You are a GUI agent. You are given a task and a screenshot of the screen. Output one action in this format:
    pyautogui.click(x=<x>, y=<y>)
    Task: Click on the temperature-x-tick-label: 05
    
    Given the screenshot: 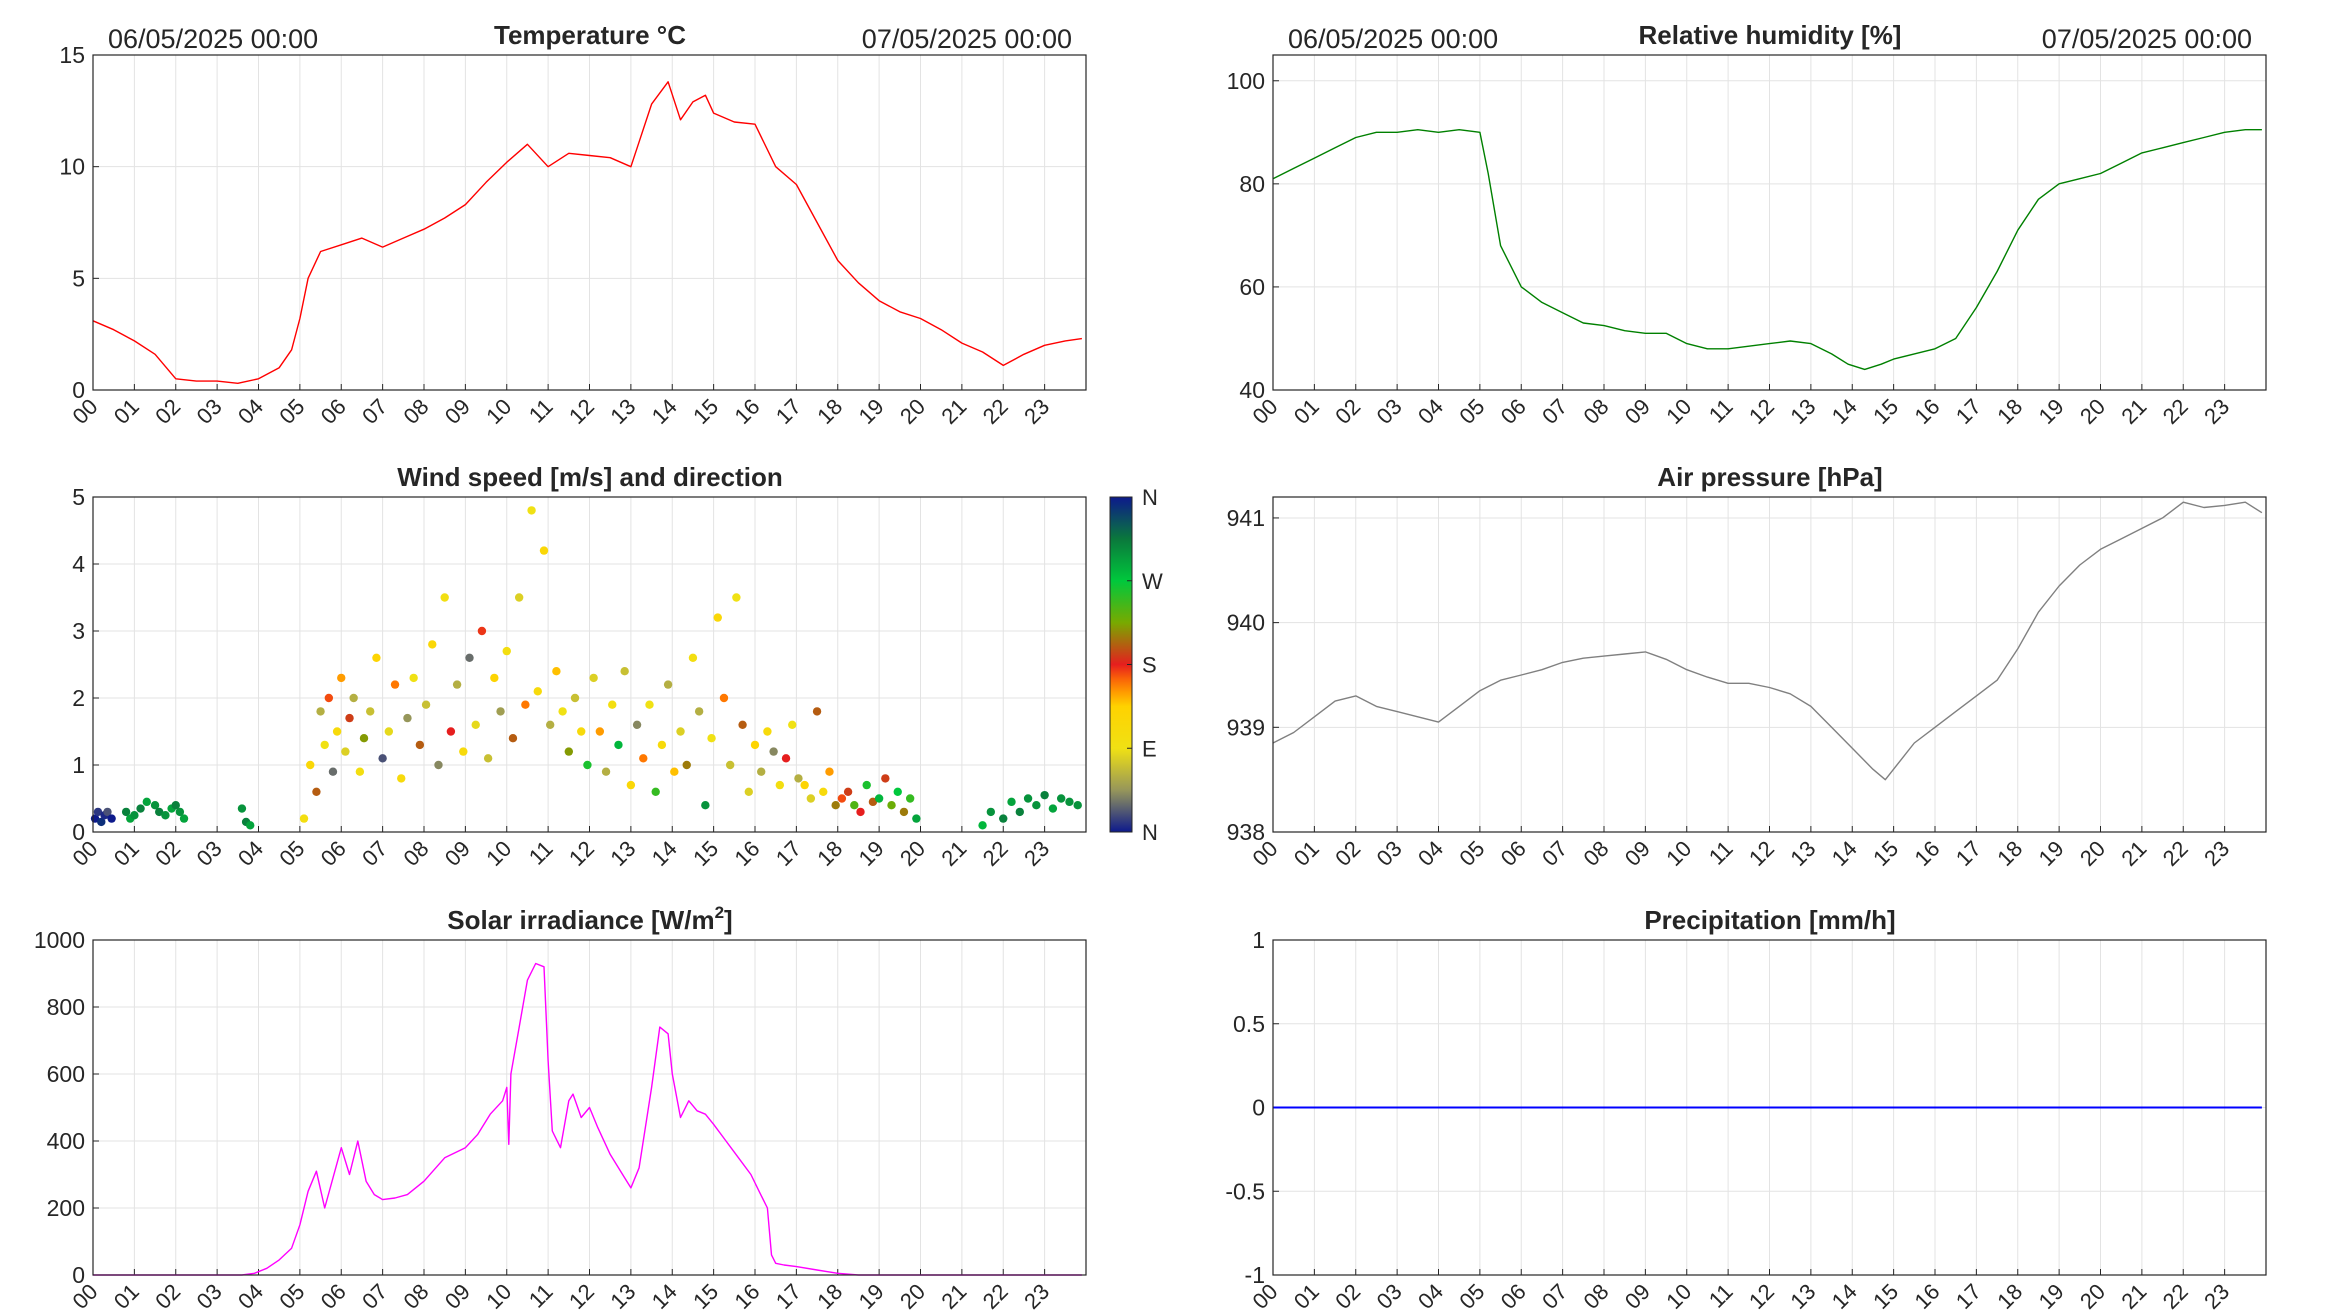 What is the action you would take?
    pyautogui.click(x=291, y=411)
    